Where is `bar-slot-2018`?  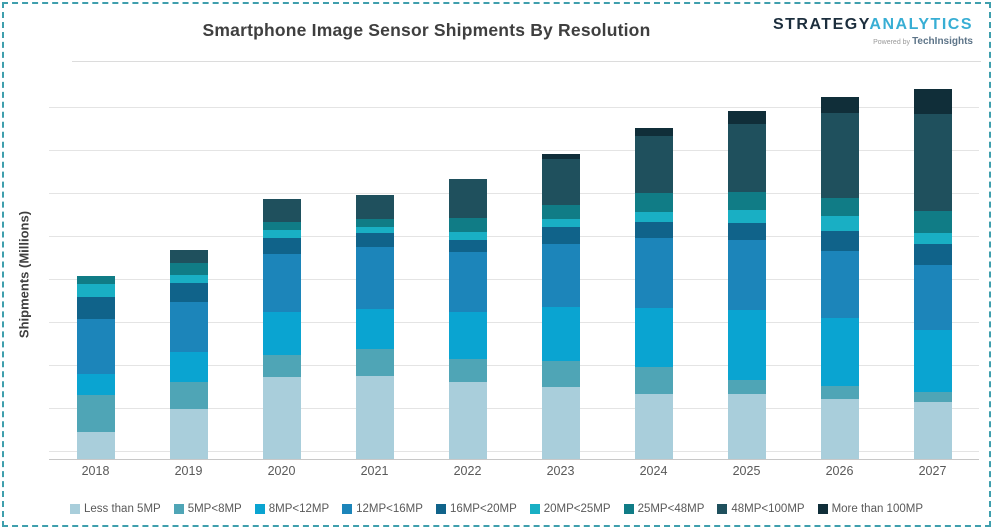
bar-slot-2018 is located at coordinates (95, 265).